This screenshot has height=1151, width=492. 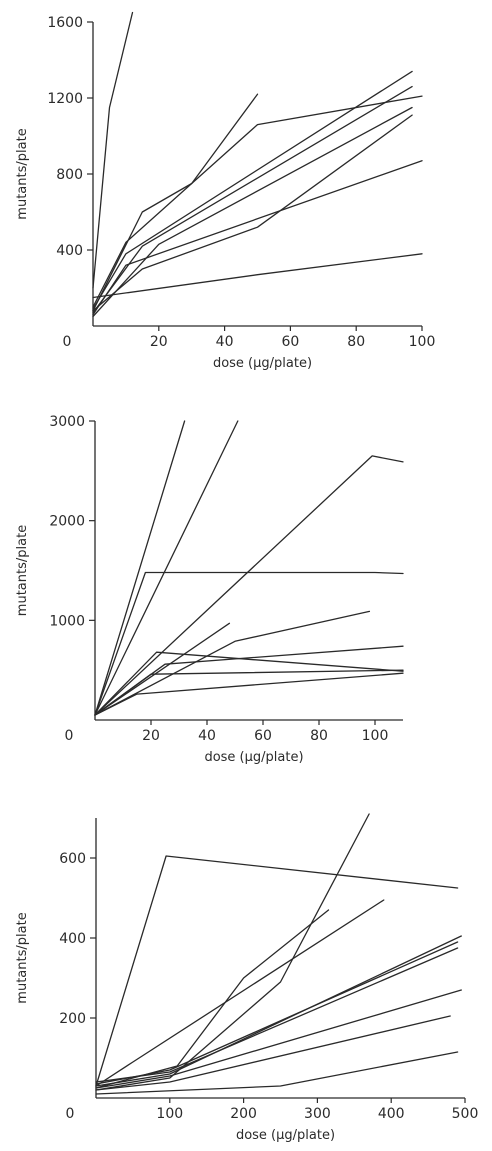 What do you see at coordinates (69, 736) in the screenshot?
I see `panel-2-origin-label: 0` at bounding box center [69, 736].